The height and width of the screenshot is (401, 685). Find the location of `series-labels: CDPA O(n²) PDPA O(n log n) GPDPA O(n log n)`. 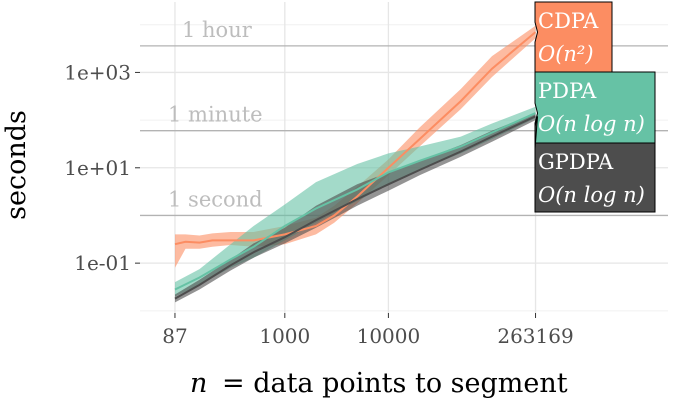

series-labels: CDPA O(n²) PDPA O(n log n) GPDPA O(n log n) is located at coordinates (595, 107).